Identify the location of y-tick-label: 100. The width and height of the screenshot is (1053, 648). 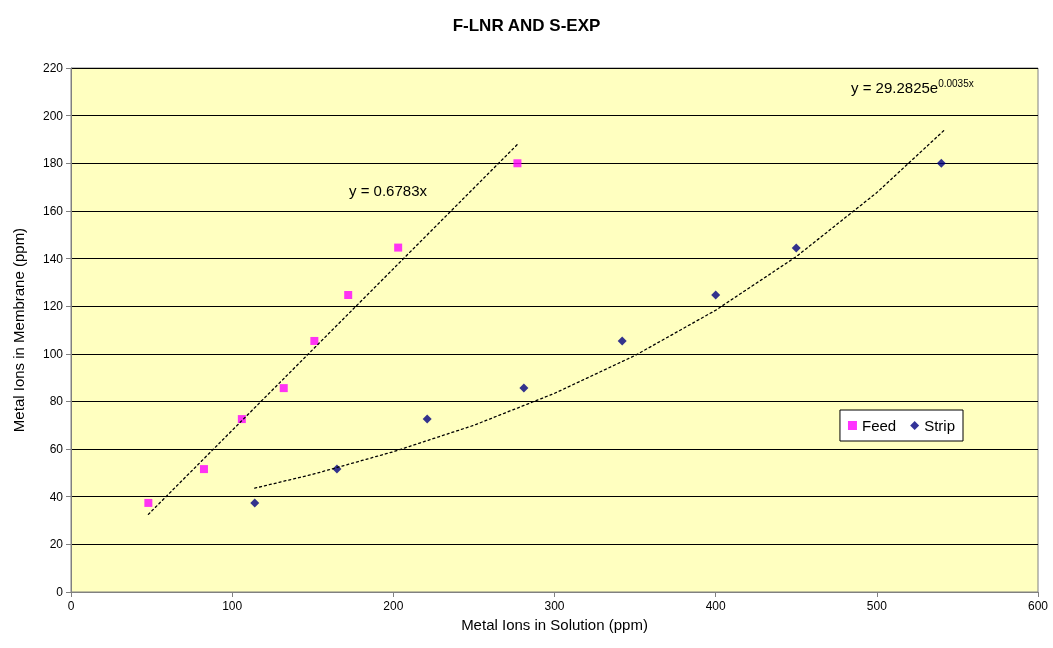
(53, 353).